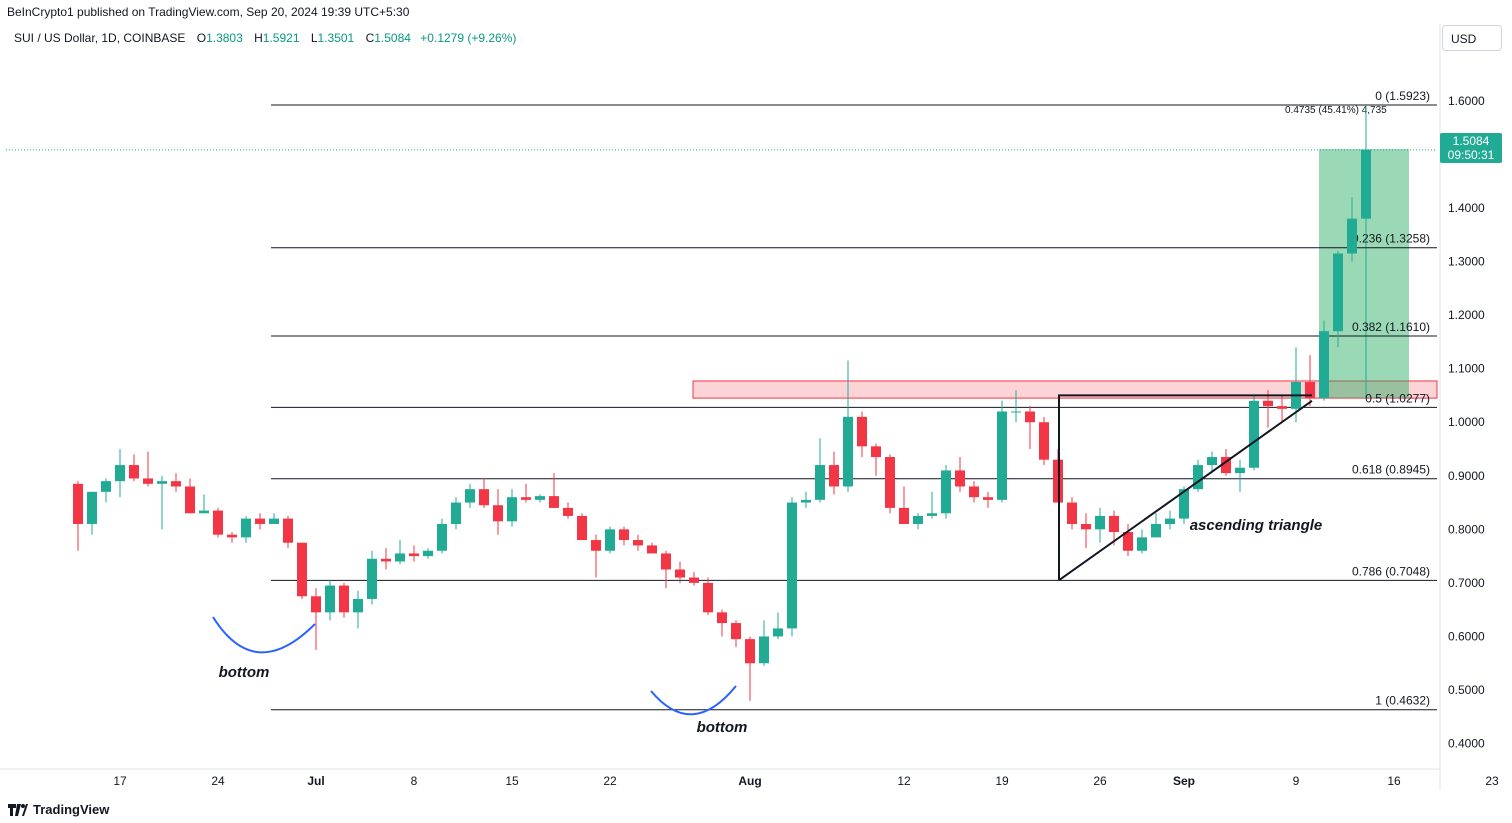  I want to click on low-label: L, so click(314, 38).